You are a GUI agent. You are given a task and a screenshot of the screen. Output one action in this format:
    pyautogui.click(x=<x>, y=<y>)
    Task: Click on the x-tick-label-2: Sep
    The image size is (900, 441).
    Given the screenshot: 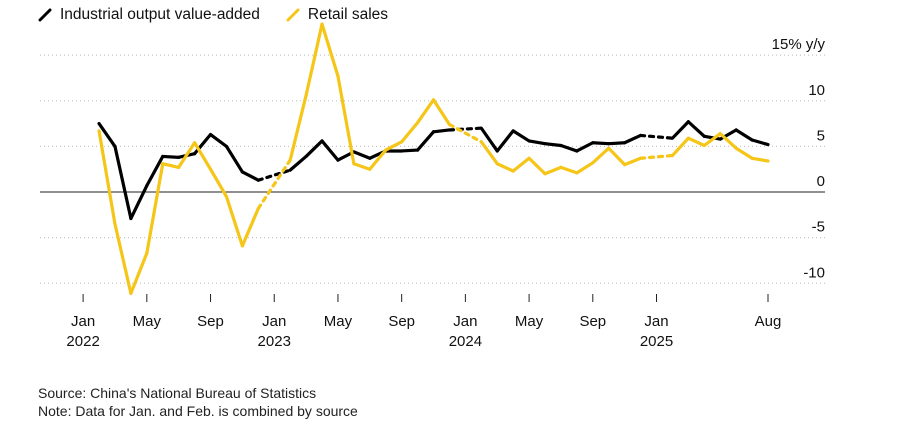 What is the action you would take?
    pyautogui.click(x=210, y=321)
    